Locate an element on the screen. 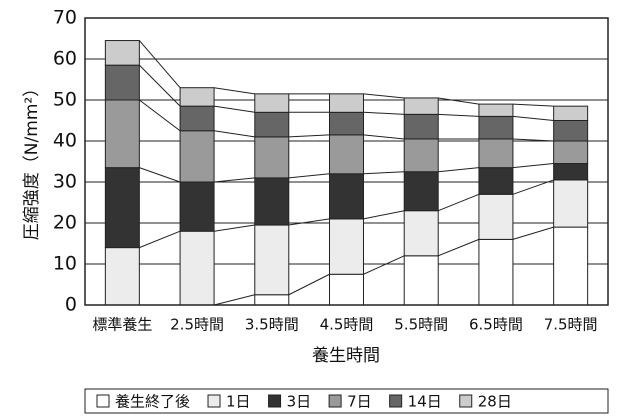 The height and width of the screenshot is (416, 622). y-tick-label: 0 is located at coordinates (71, 305).